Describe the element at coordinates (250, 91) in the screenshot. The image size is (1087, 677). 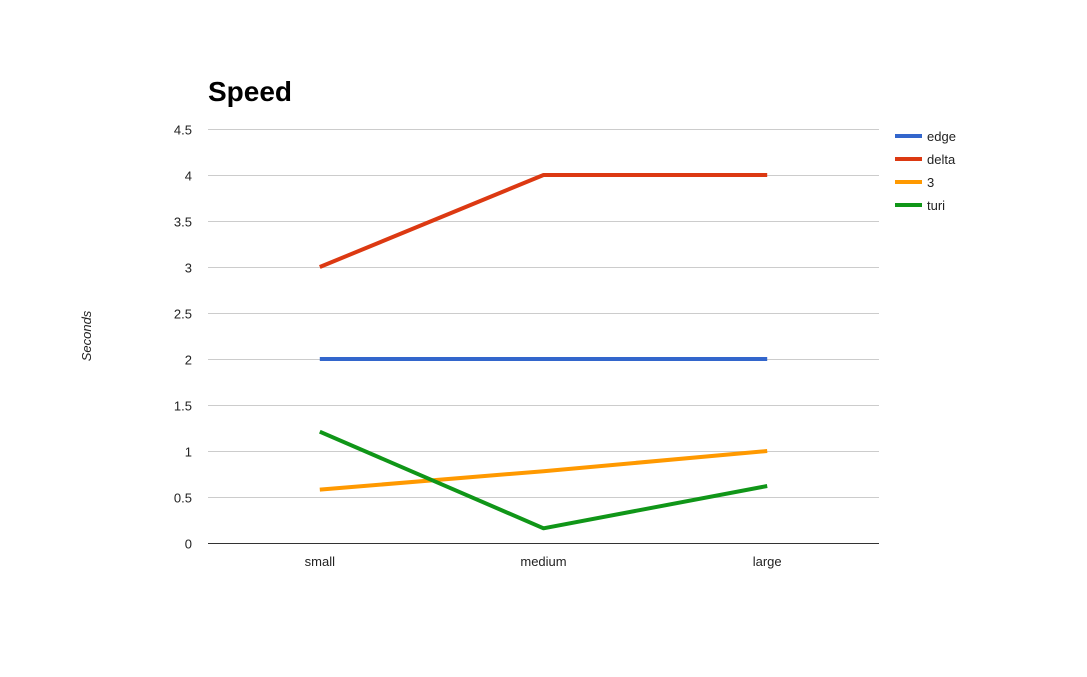
I see `chart-title: Speed` at that location.